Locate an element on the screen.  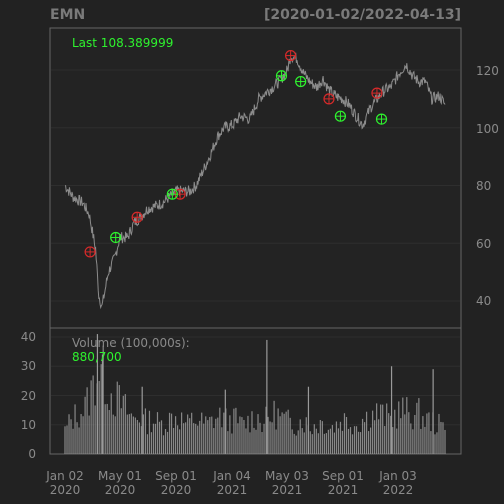
volume-y-tick: 40 is located at coordinates (28, 337).